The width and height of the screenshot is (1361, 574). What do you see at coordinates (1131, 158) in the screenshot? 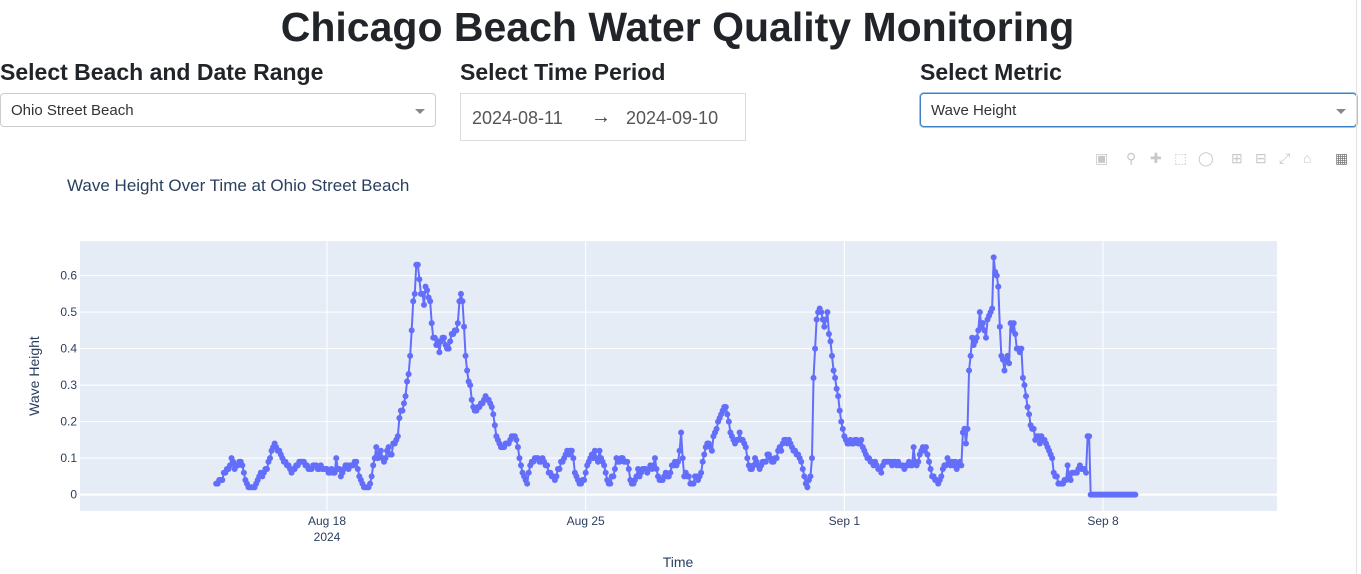
I see `zoom-icon: ⚲` at bounding box center [1131, 158].